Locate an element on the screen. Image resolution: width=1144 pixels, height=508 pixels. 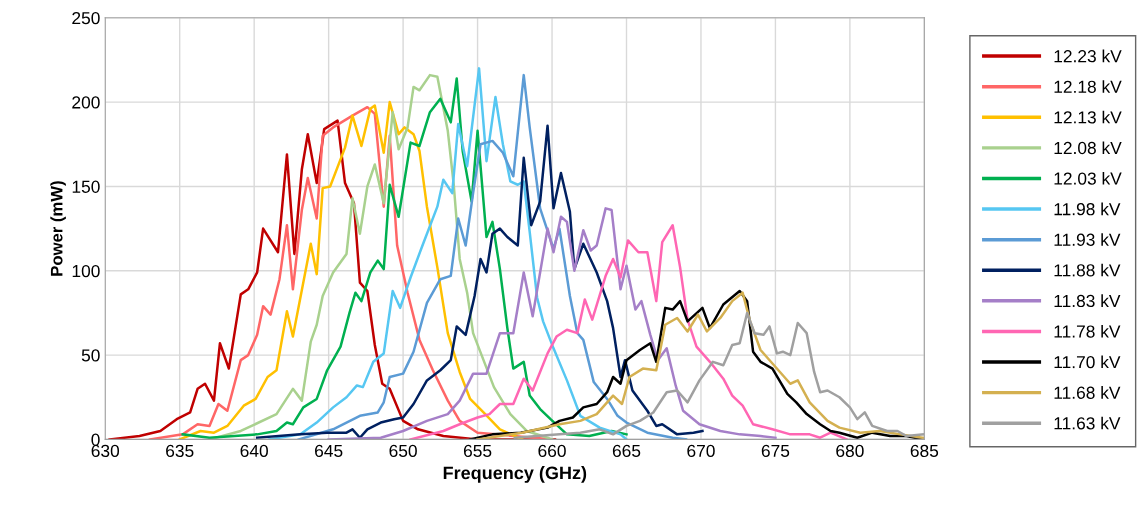
x-tick-label: 655 is located at coordinates (477, 451).